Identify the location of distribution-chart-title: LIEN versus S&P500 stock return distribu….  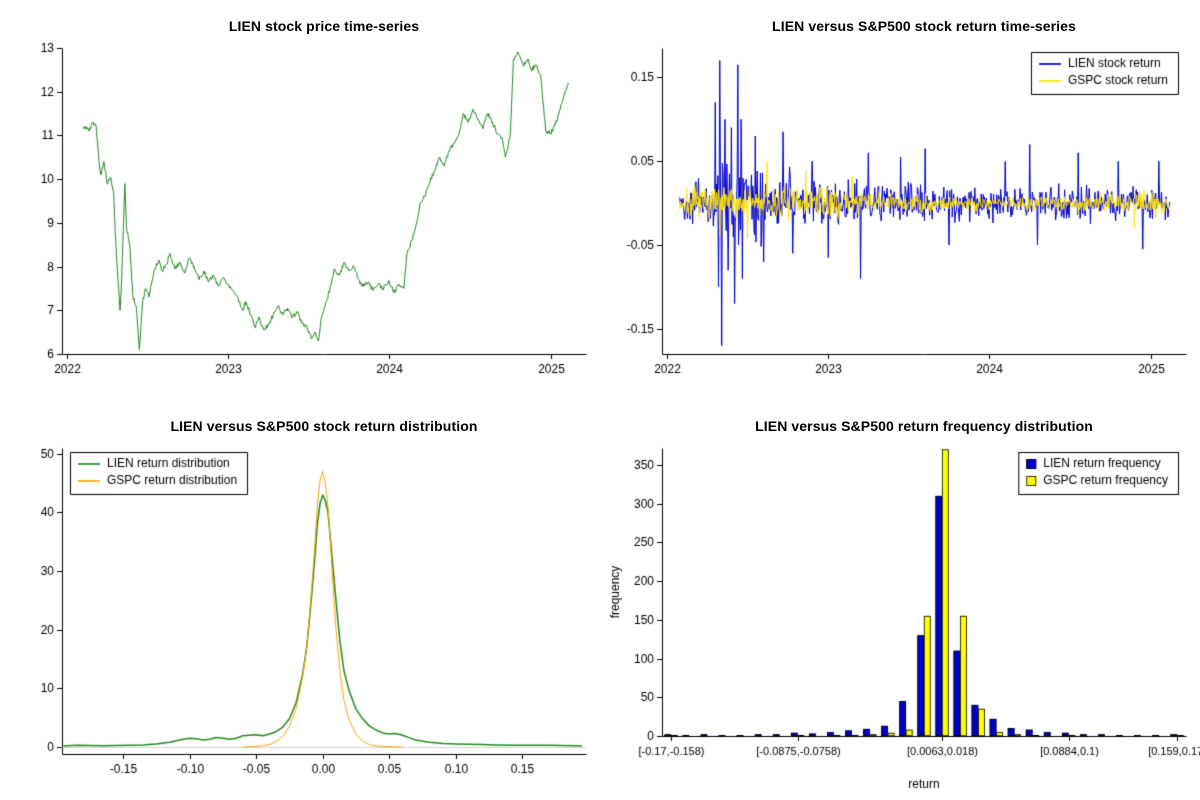
(324, 426).